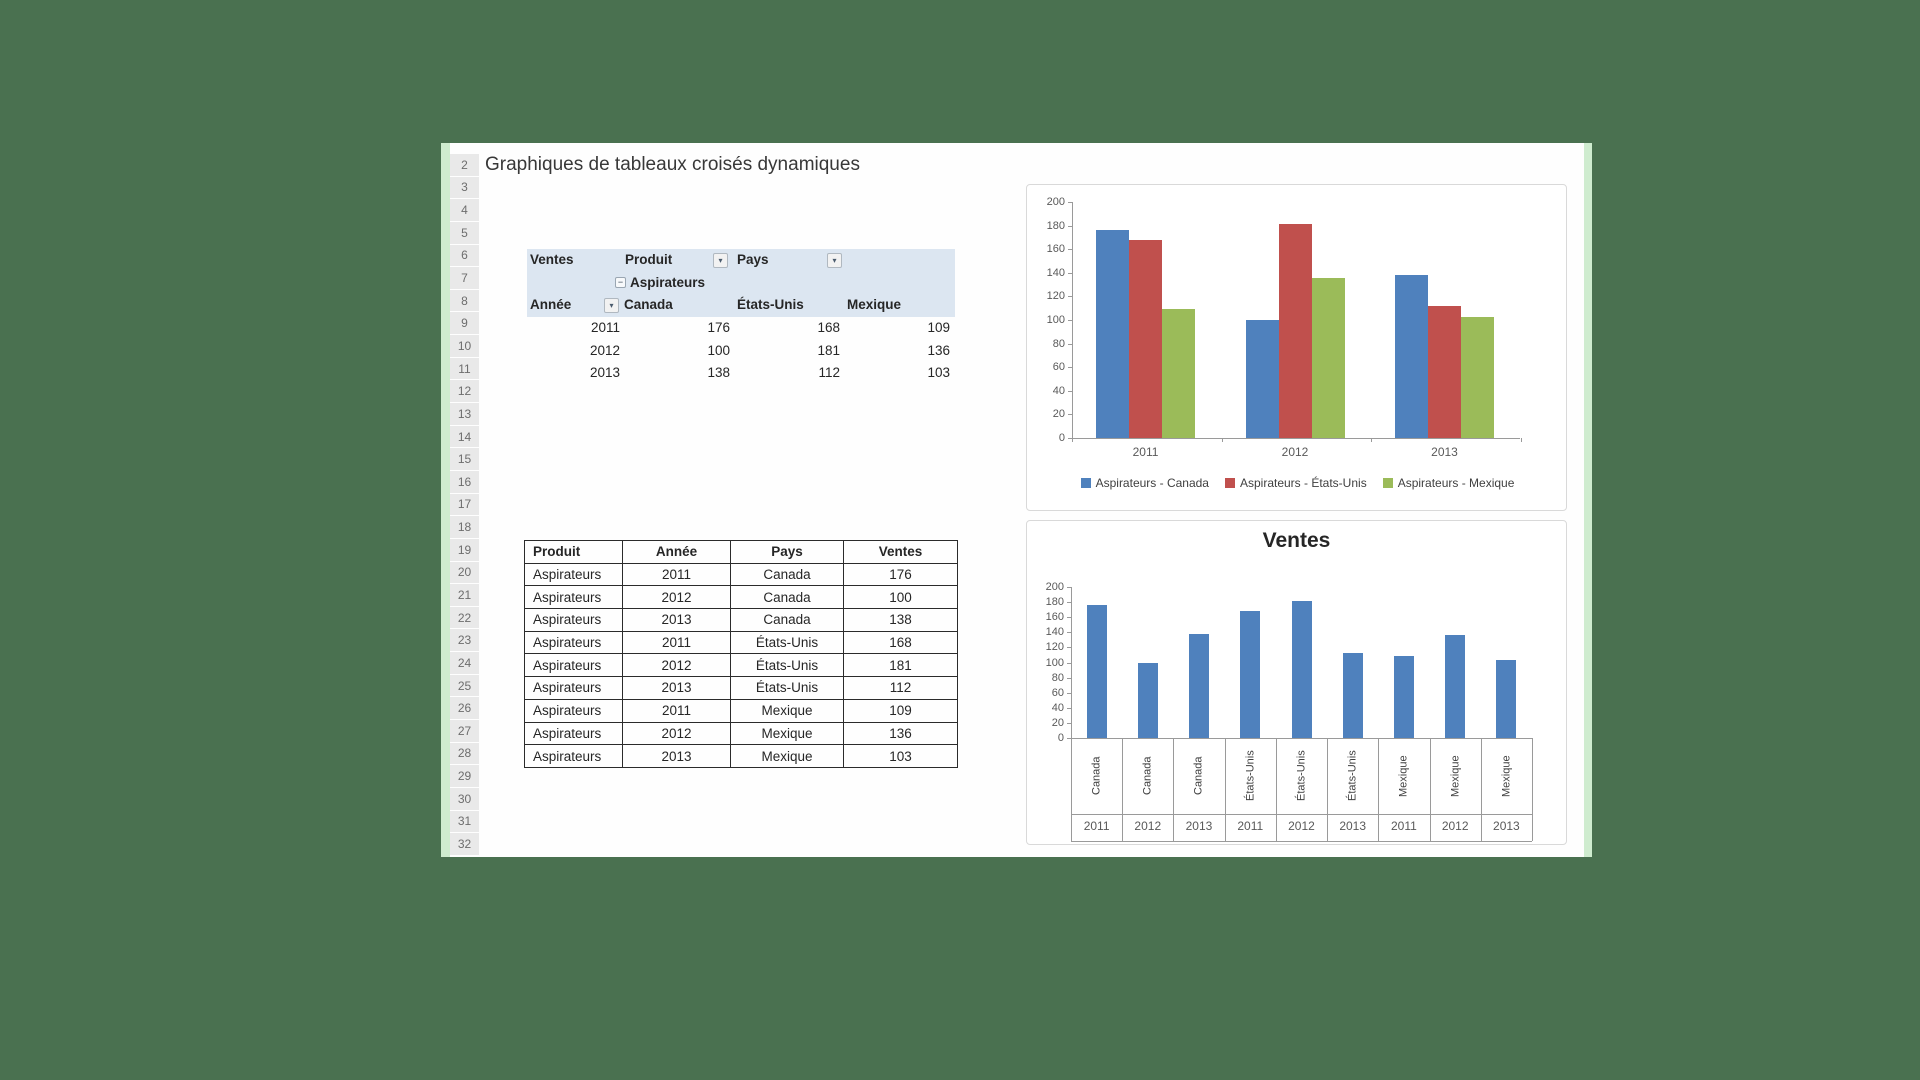 The width and height of the screenshot is (1920, 1080). I want to click on row-header-15: 15, so click(464, 459).